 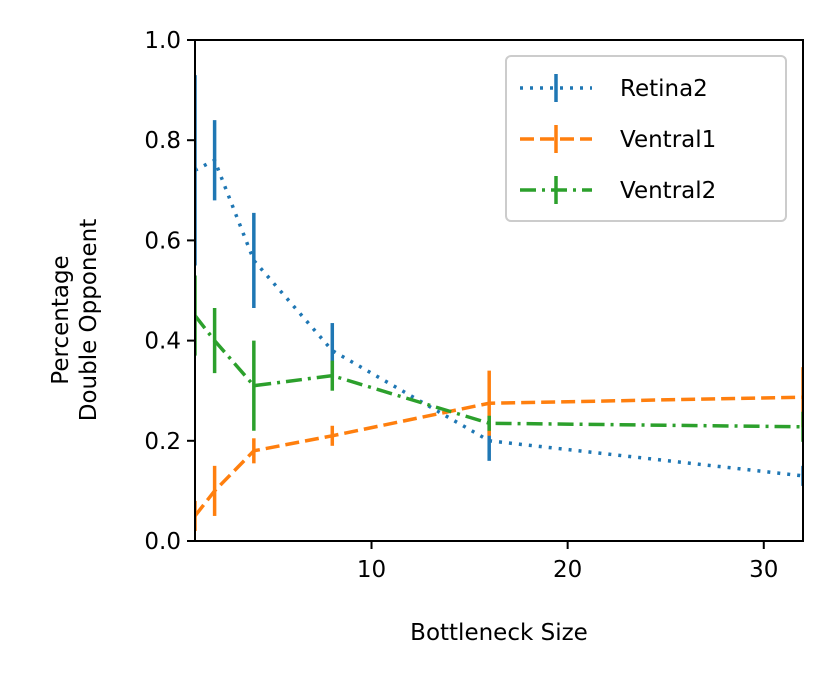 I want to click on legend-label: Ventral2, so click(x=668, y=191).